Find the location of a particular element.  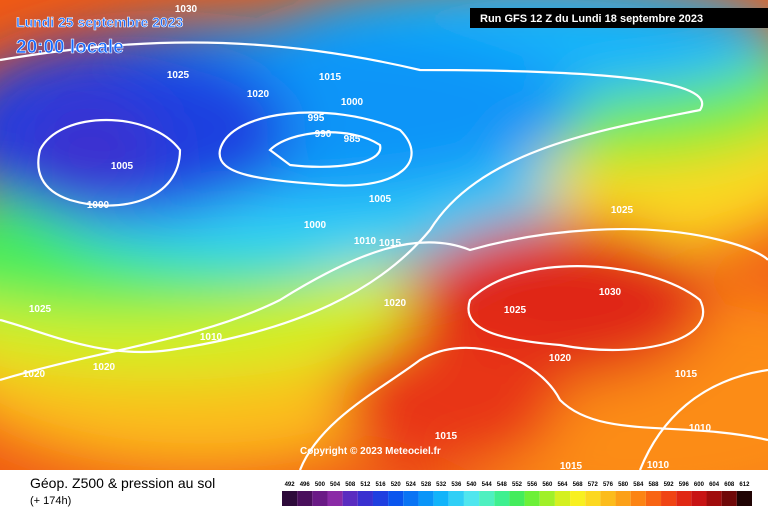

scale-label: 608 is located at coordinates (729, 485).